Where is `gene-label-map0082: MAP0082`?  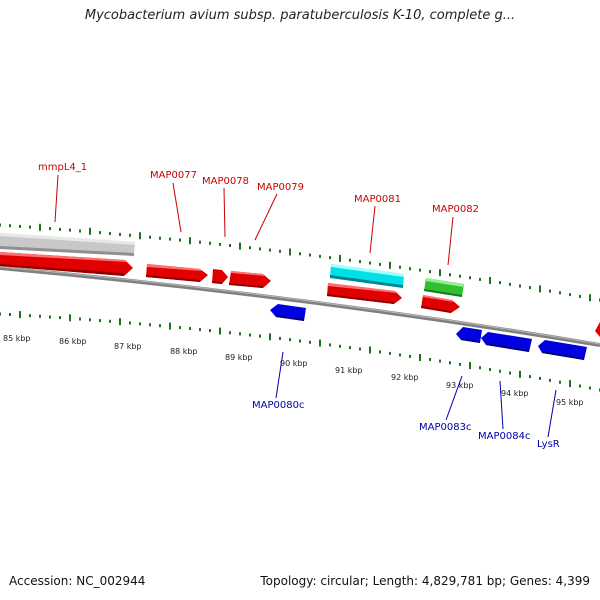
gene-label-map0082: MAP0082 is located at coordinates (455, 209).